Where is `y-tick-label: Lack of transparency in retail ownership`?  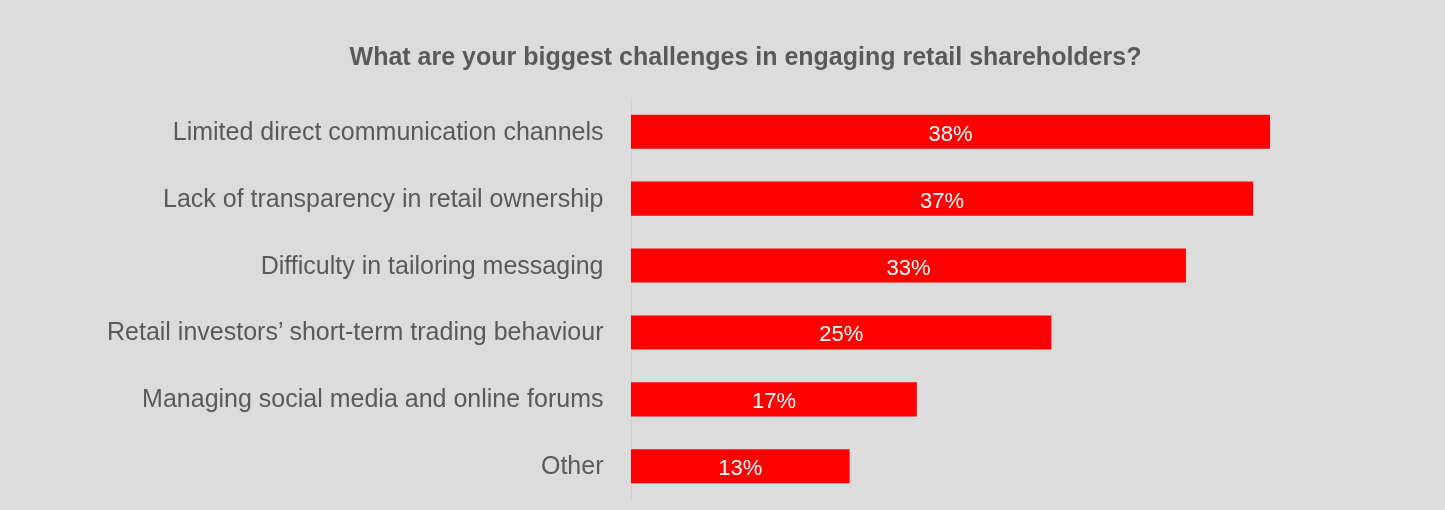
y-tick-label: Lack of transparency in retail ownership is located at coordinates (383, 197).